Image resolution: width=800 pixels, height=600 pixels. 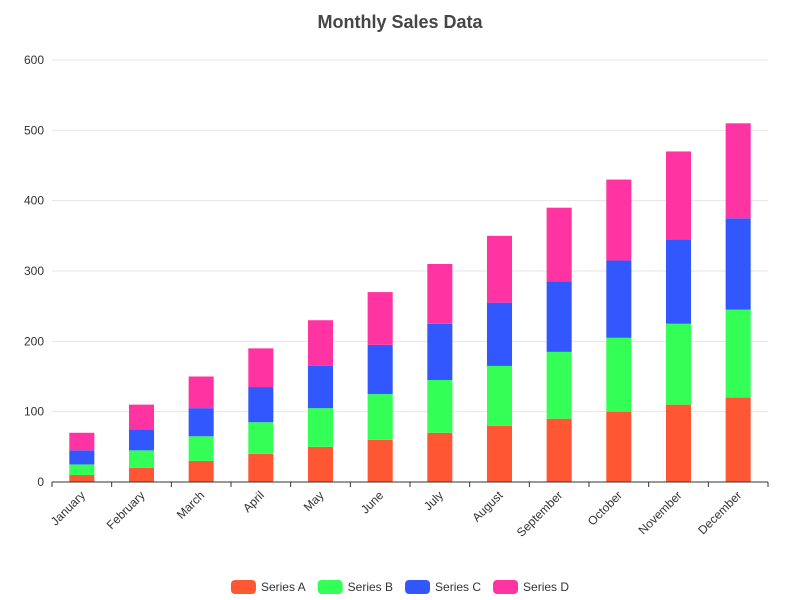 I want to click on x-tick-label: January, so click(x=68, y=508).